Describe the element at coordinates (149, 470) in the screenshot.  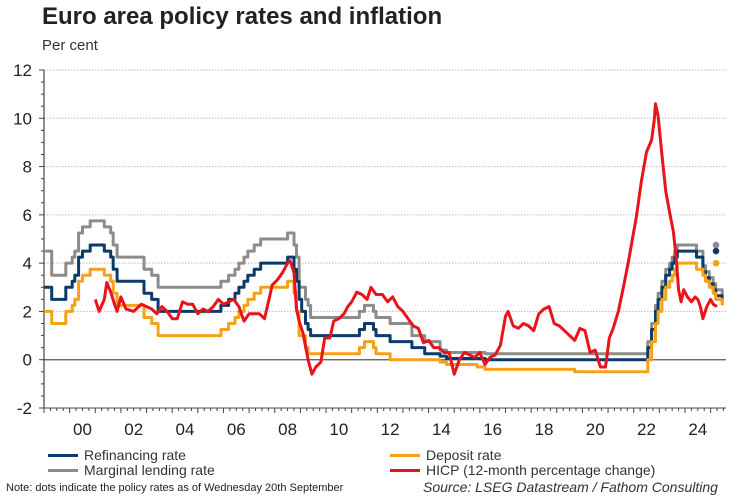
I see `legend-label: Marginal lending rate` at that location.